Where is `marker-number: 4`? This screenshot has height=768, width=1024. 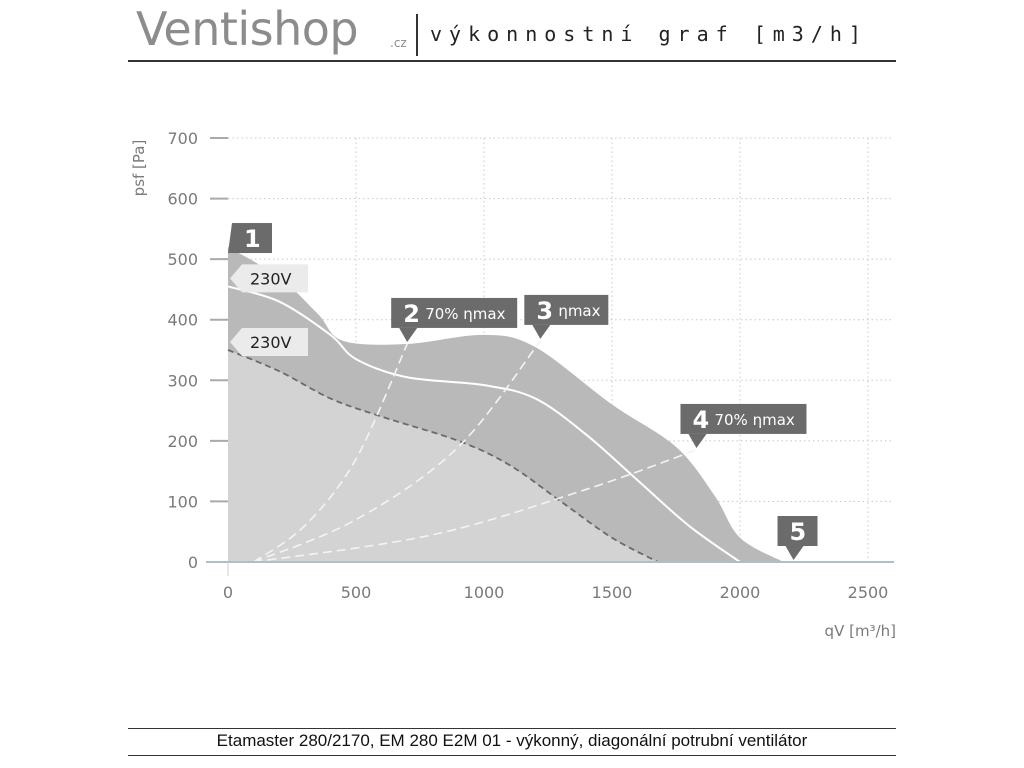 marker-number: 4 is located at coordinates (700, 420).